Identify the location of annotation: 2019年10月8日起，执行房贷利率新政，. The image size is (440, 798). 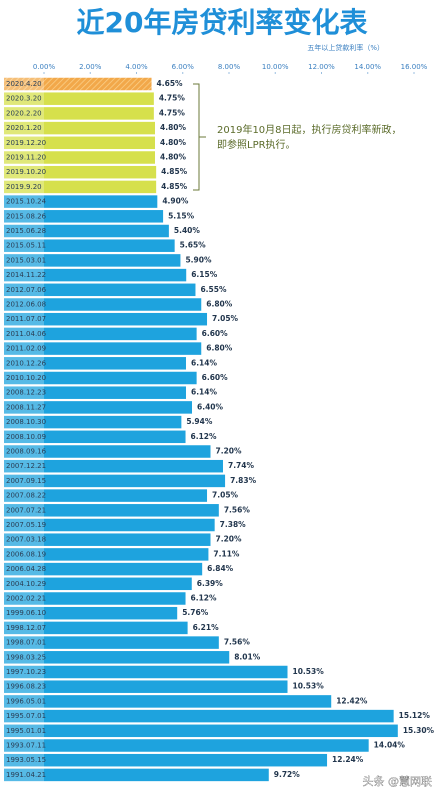
(309, 129).